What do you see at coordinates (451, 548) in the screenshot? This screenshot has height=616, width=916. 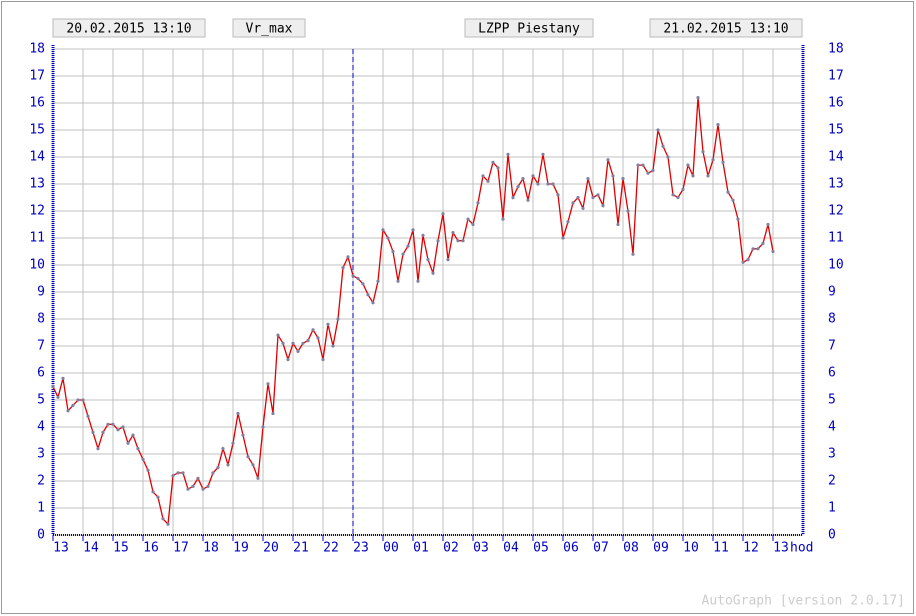 I see `x-tick-label: 02` at bounding box center [451, 548].